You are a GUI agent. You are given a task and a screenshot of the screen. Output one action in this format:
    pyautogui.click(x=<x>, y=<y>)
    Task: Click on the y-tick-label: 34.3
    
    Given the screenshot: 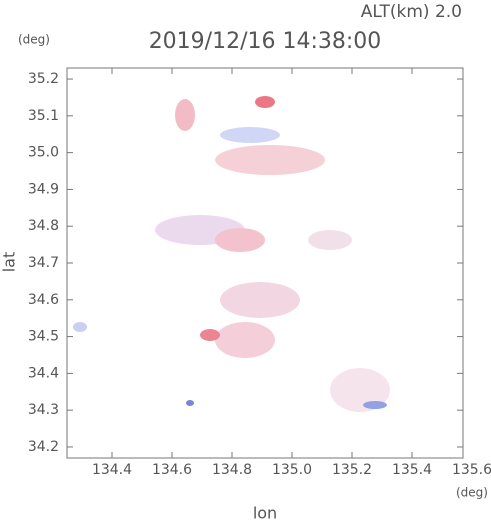 What is the action you would take?
    pyautogui.click(x=43, y=410)
    